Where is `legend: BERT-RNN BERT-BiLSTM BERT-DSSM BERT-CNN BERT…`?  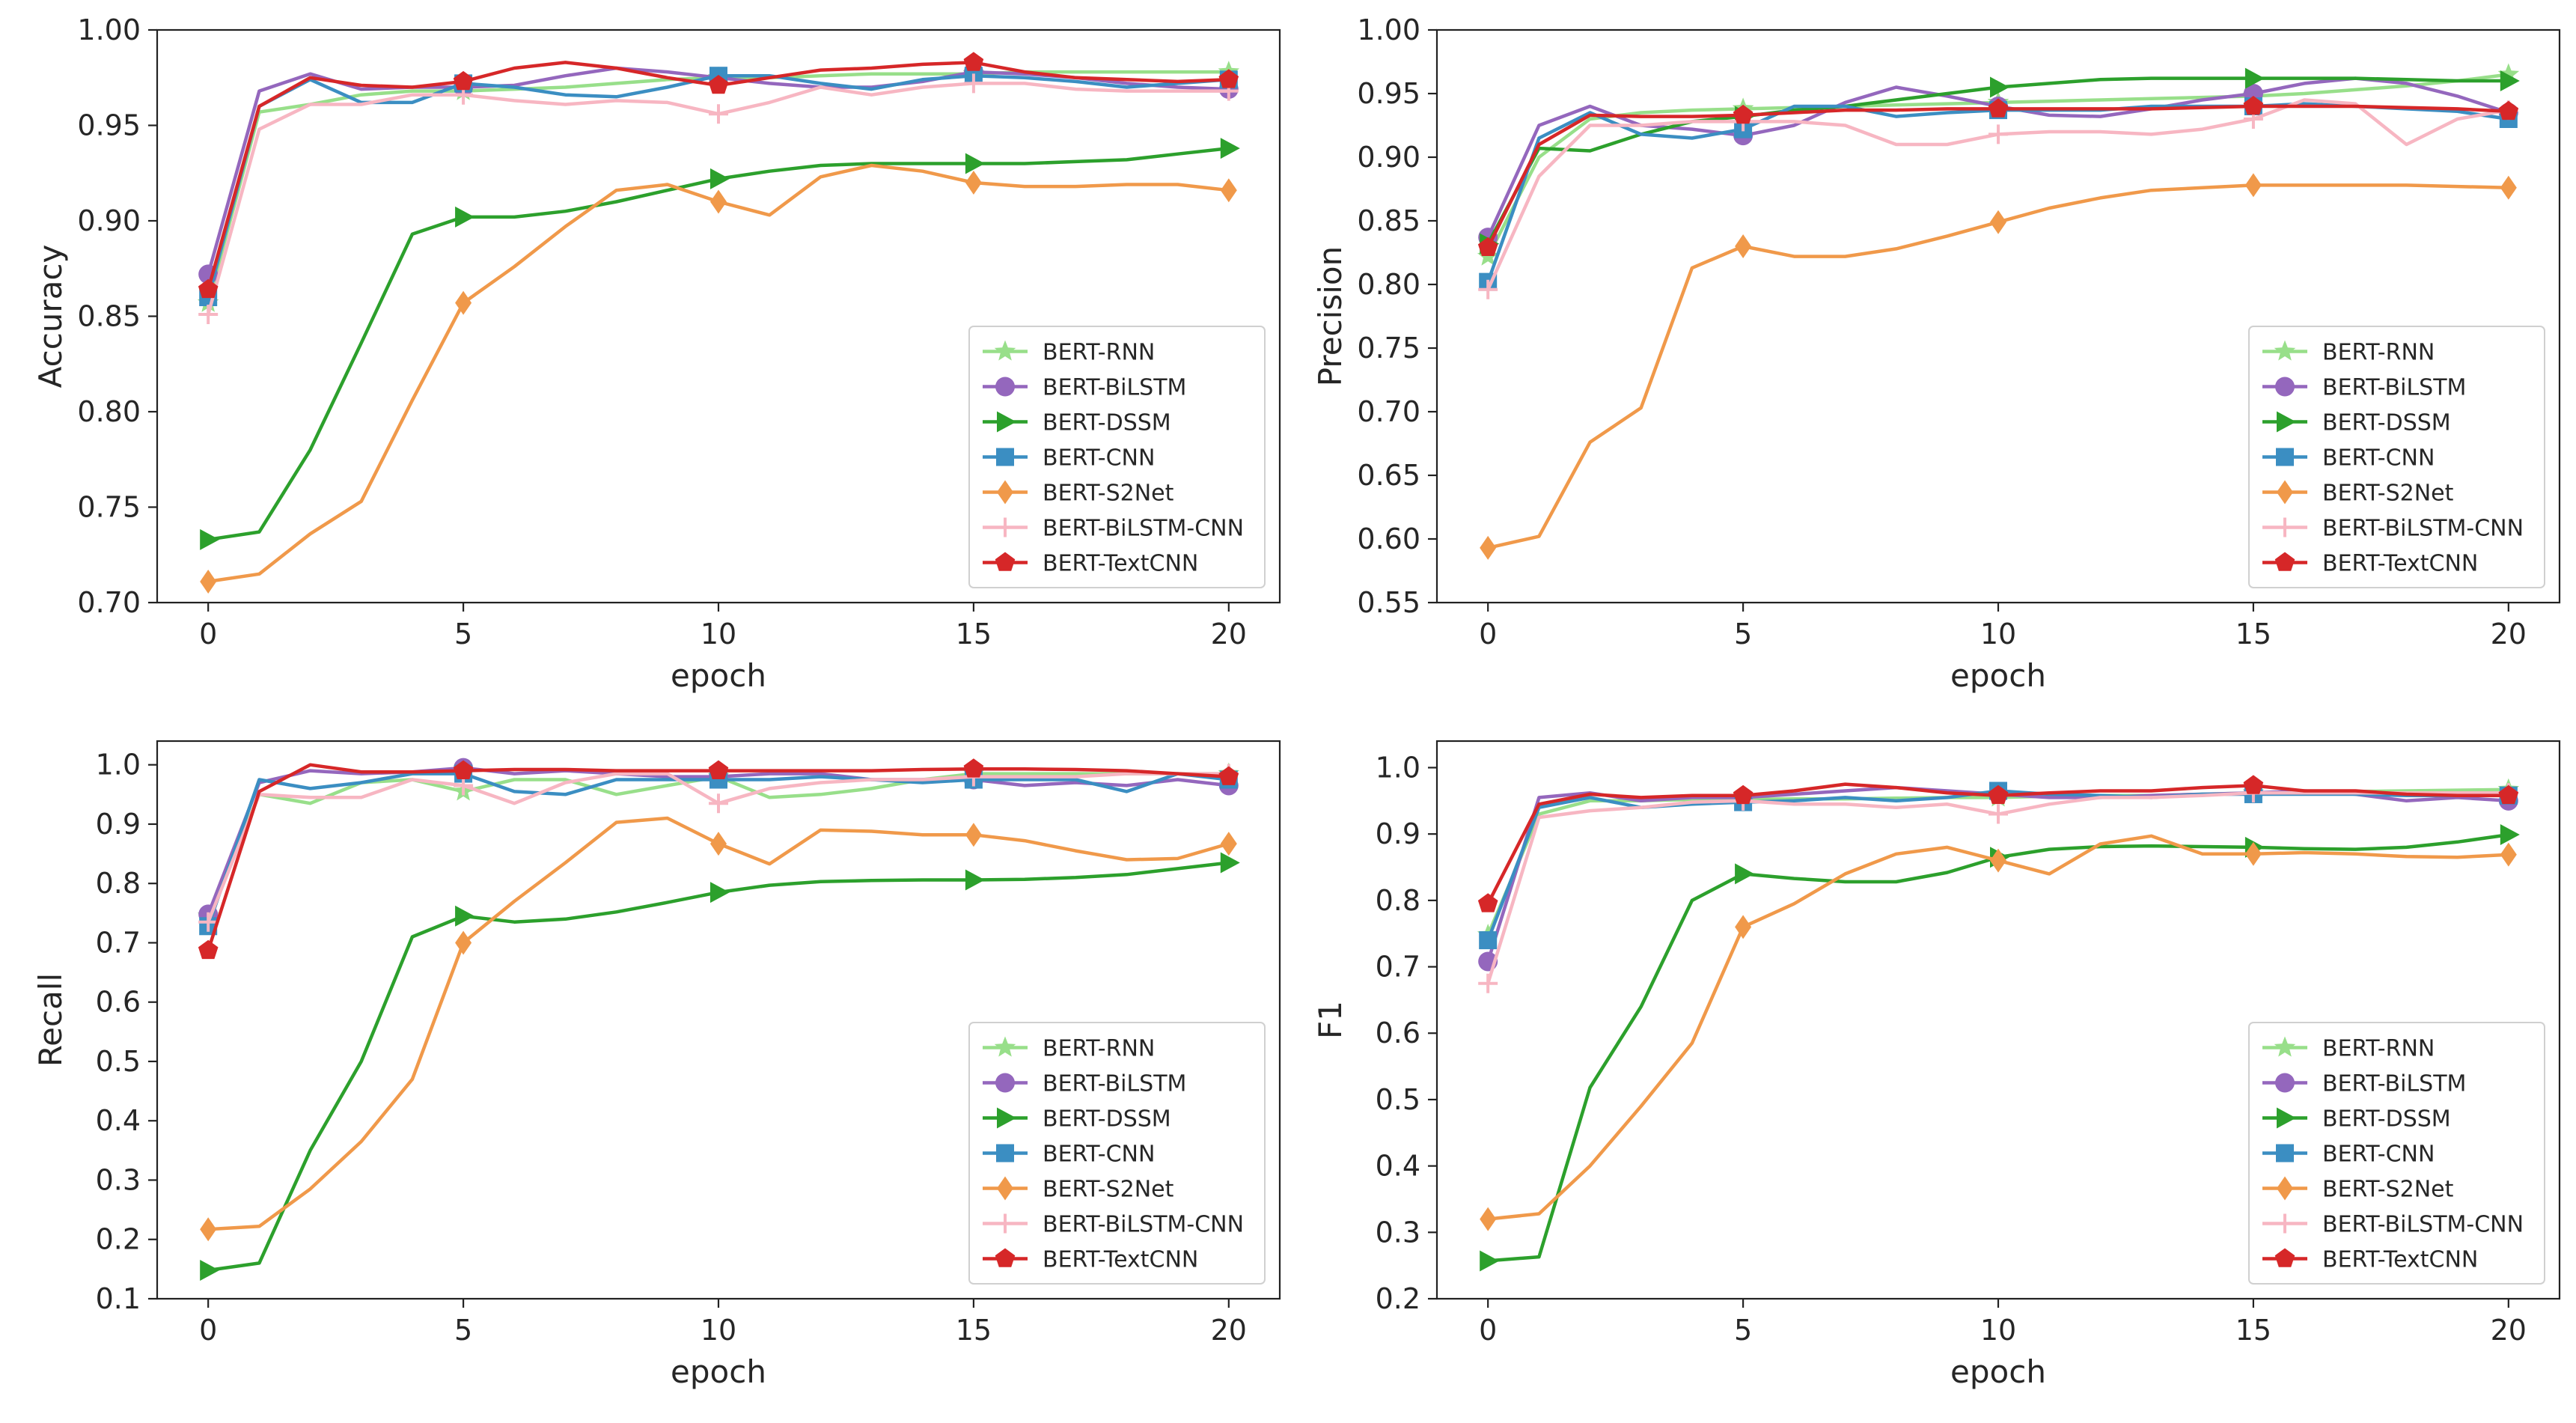
legend: BERT-RNN BERT-BiLSTM BERT-DSSM BERT-CNN BERT… is located at coordinates (2396, 457).